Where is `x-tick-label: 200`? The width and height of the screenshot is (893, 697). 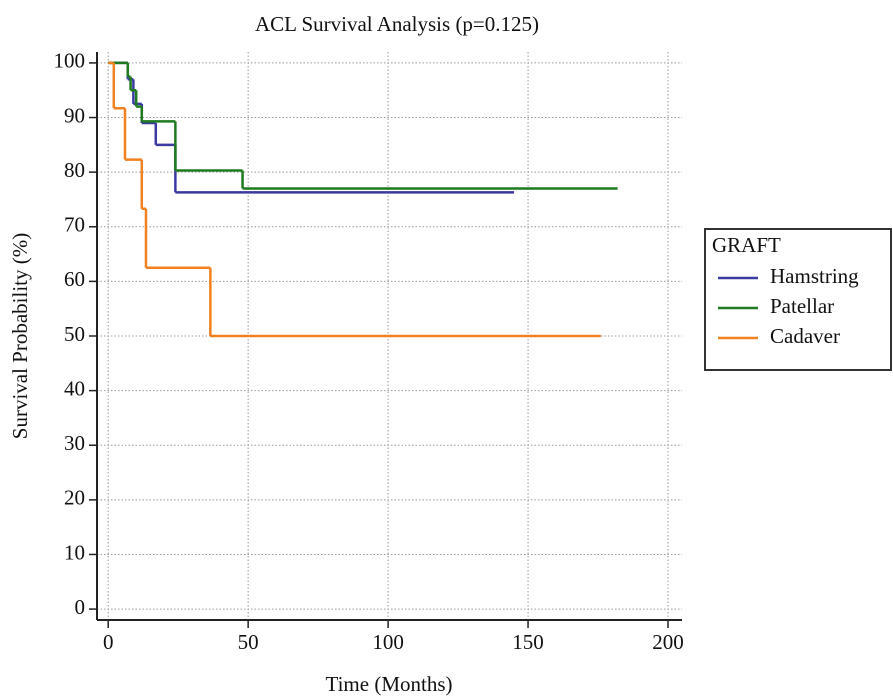 x-tick-label: 200 is located at coordinates (668, 642).